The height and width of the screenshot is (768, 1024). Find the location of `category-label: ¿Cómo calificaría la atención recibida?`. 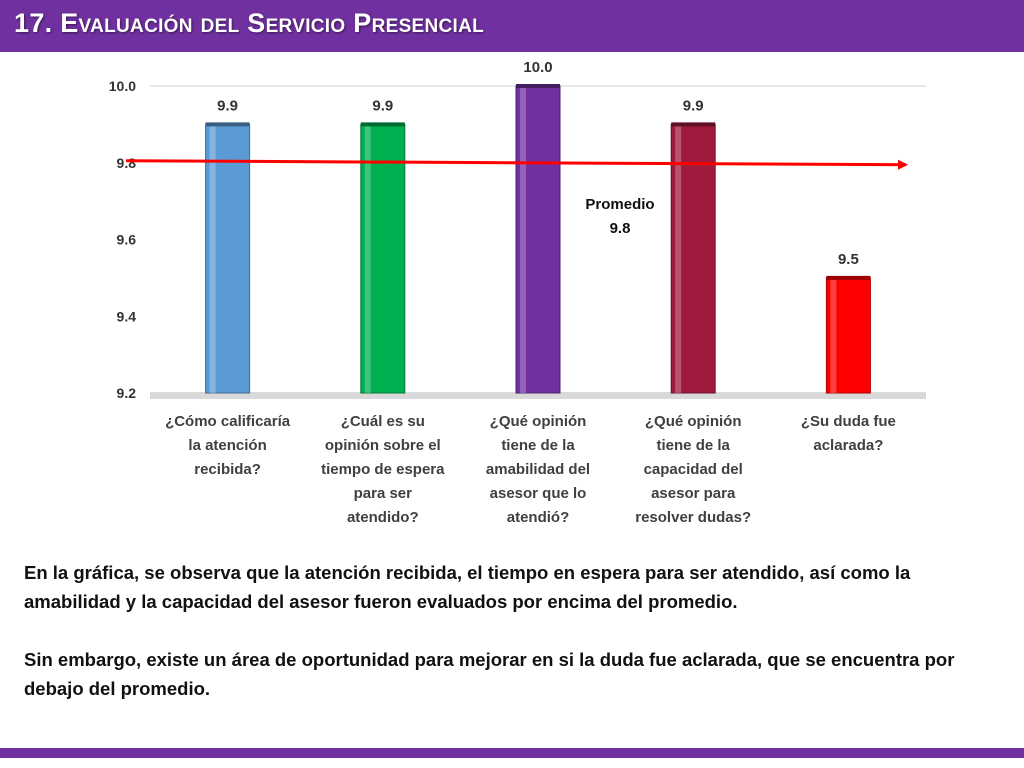

category-label: ¿Cómo calificaría la atención recibida? is located at coordinates (228, 445).